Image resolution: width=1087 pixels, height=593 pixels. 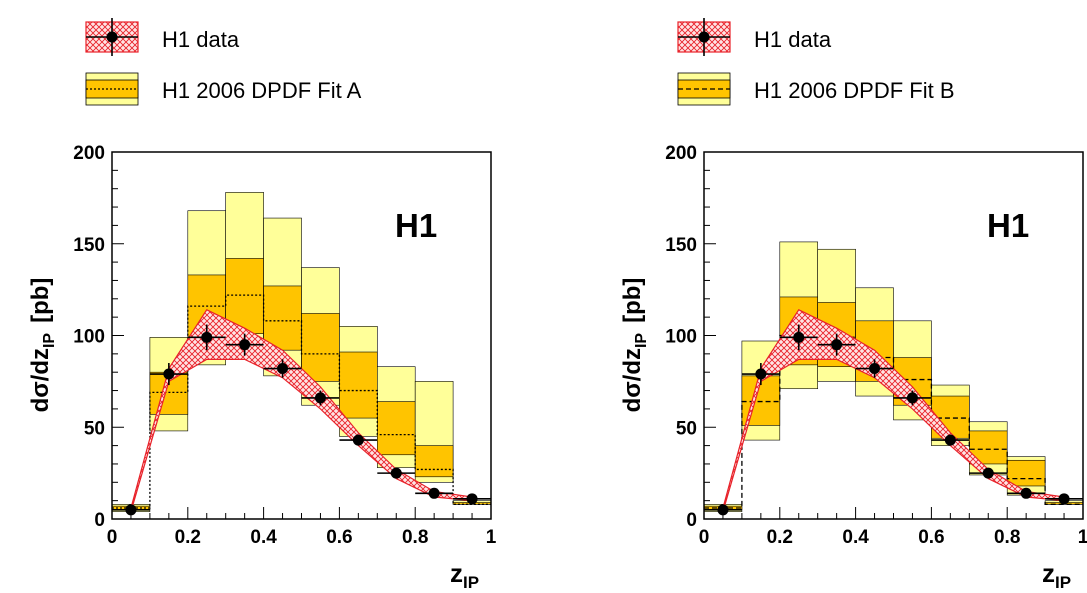 What do you see at coordinates (262, 90) in the screenshot?
I see `legend-label-prediction: H1 2006 DPDF Fit A` at bounding box center [262, 90].